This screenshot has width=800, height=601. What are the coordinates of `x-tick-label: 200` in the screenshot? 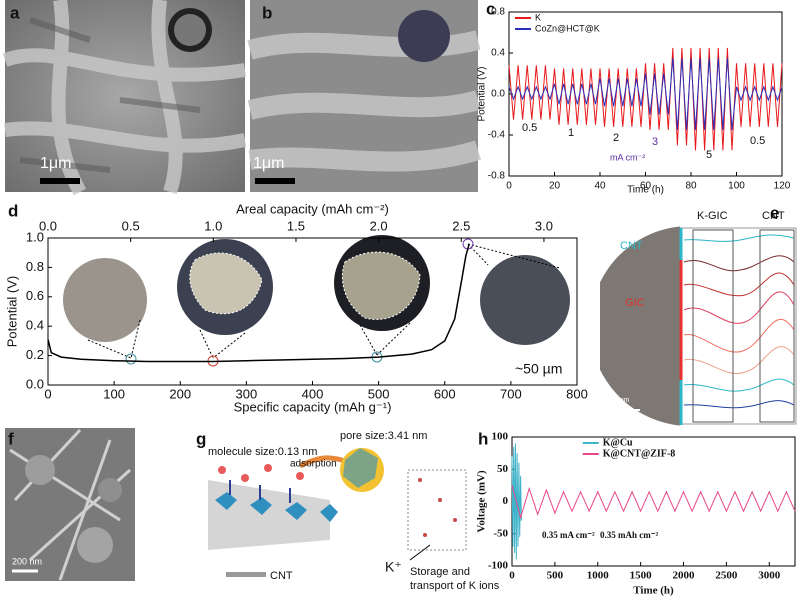 It's located at (180, 393).